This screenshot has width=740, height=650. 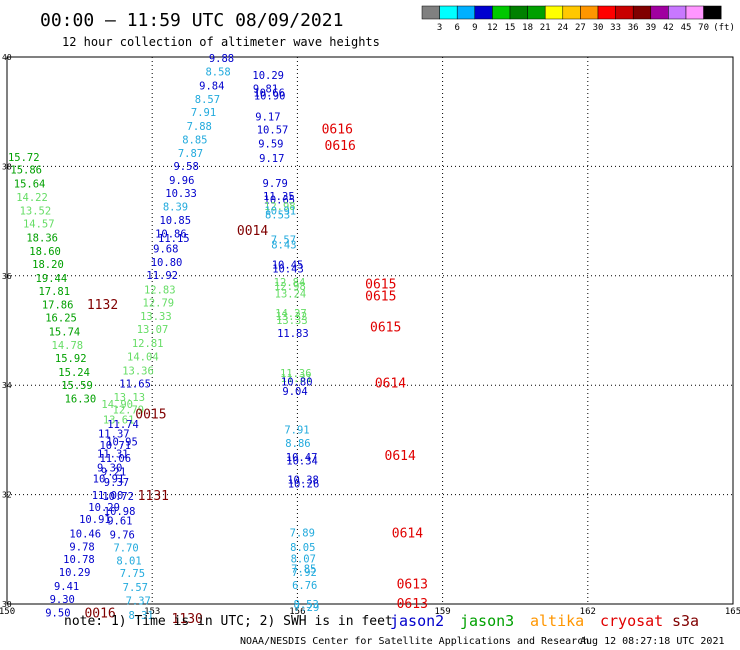 I want to click on wave-height-label: 10.78, so click(x=79, y=560).